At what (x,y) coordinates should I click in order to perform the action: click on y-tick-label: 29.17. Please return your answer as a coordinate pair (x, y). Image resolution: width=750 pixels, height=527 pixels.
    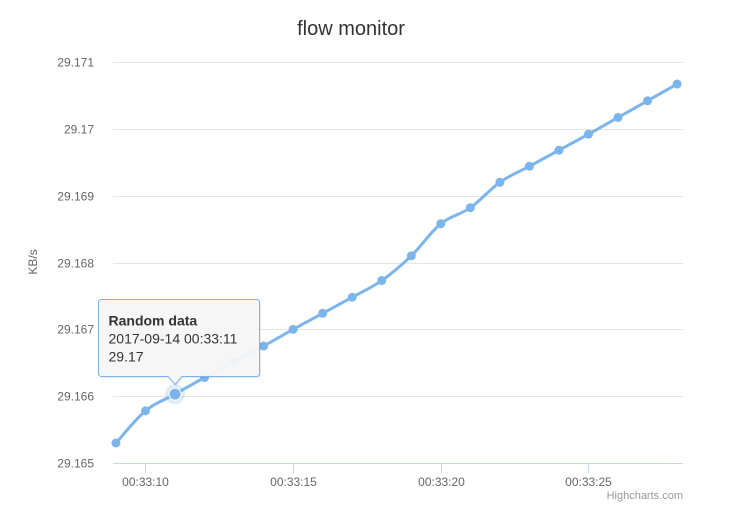
    Looking at the image, I should click on (79, 130).